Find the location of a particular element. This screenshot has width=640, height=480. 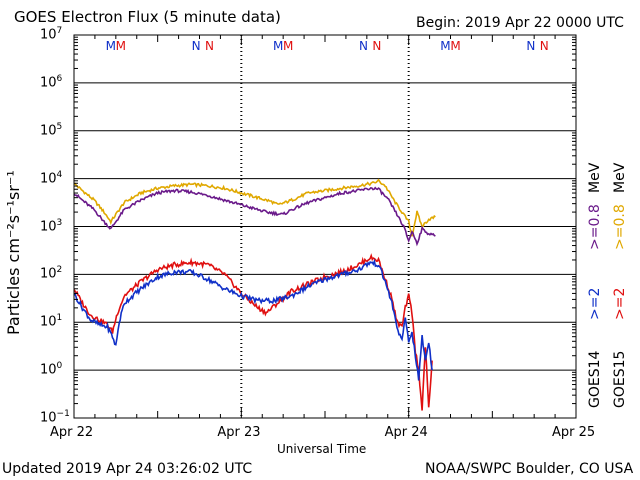

y-tick-label: 10⁶ is located at coordinates (51, 82).